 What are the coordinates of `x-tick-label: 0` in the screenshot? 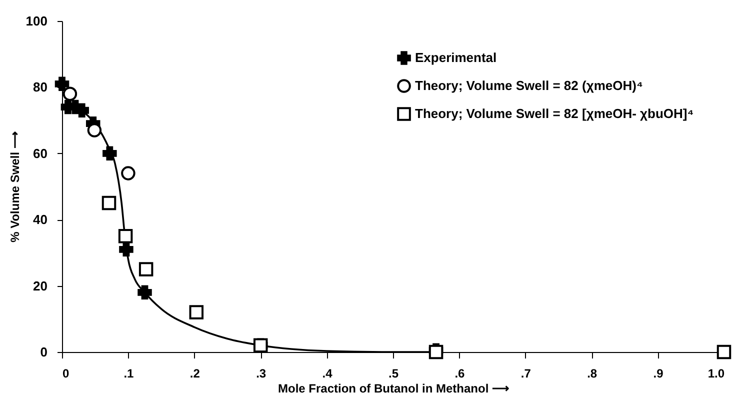 It's located at (66, 373).